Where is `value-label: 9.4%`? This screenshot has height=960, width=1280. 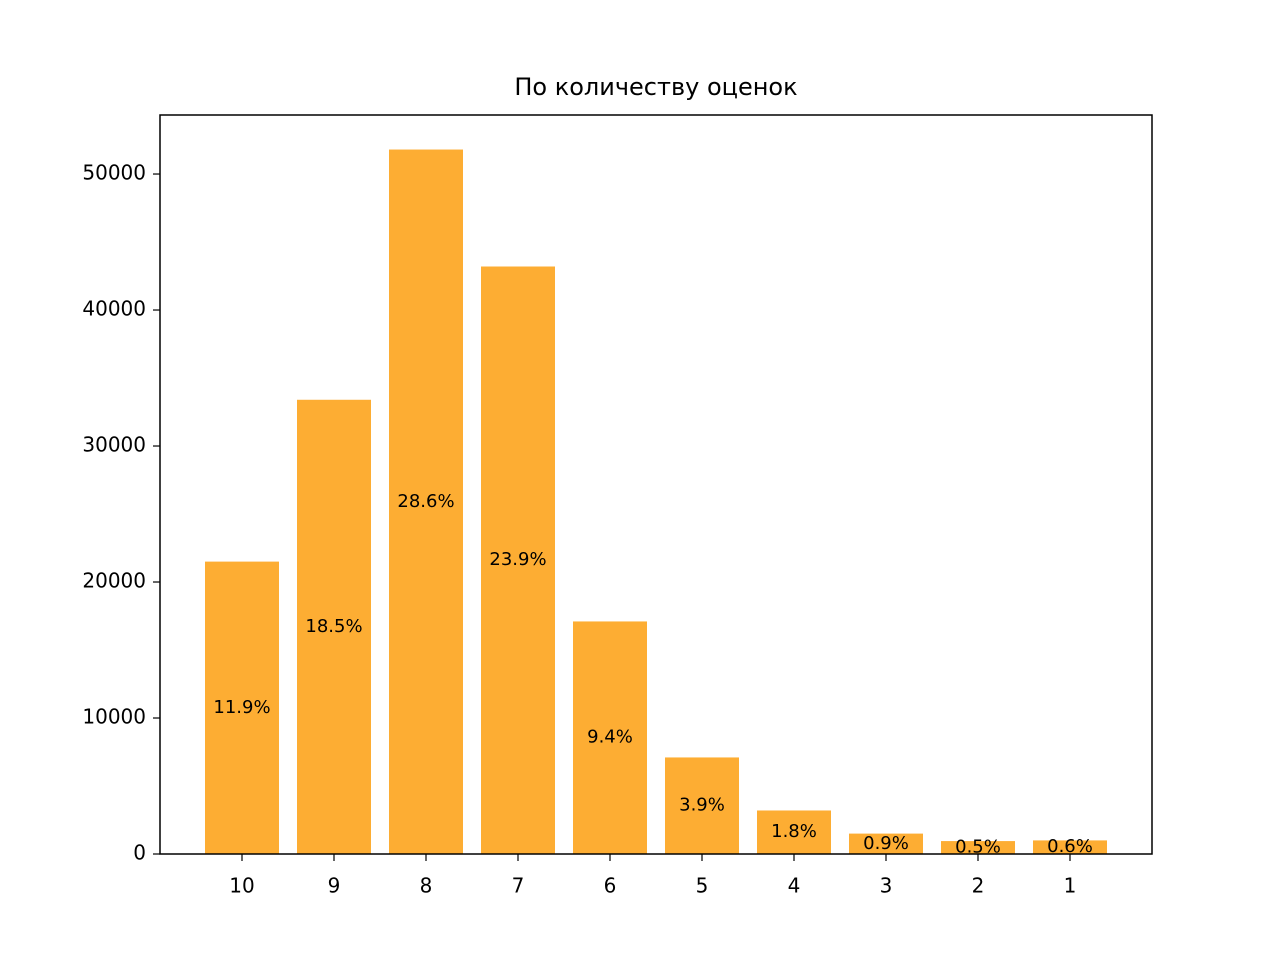 value-label: 9.4% is located at coordinates (610, 737).